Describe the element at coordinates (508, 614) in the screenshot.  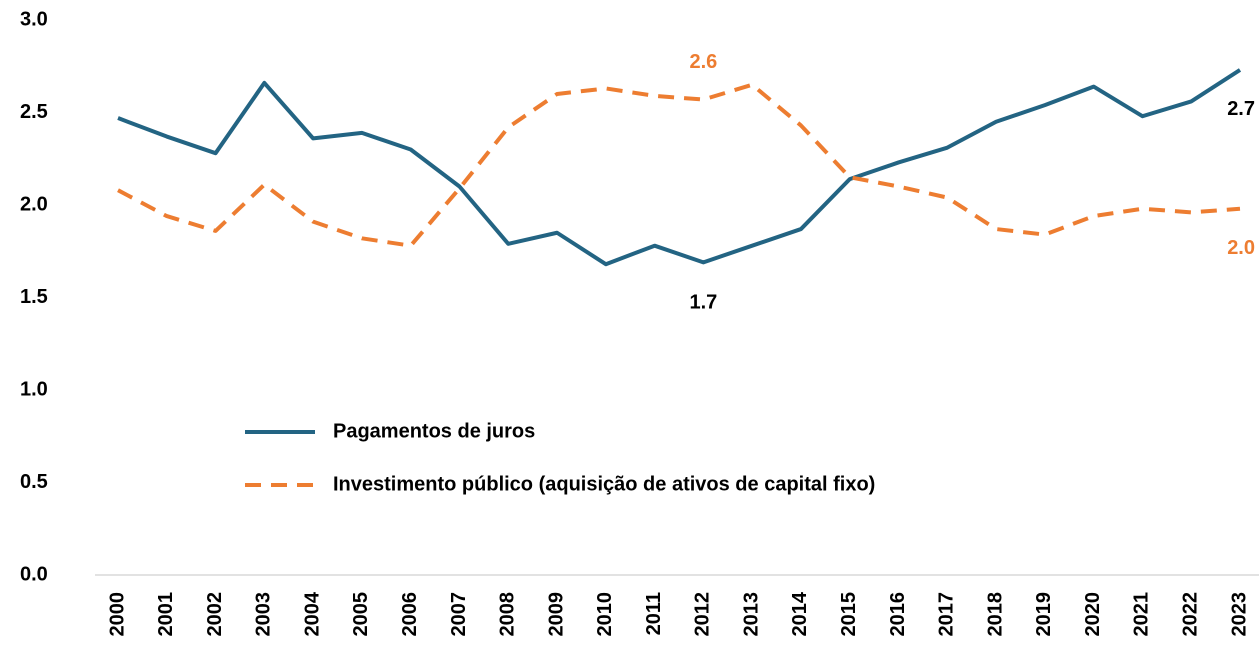
I see `x-tick-label: 2008` at that location.